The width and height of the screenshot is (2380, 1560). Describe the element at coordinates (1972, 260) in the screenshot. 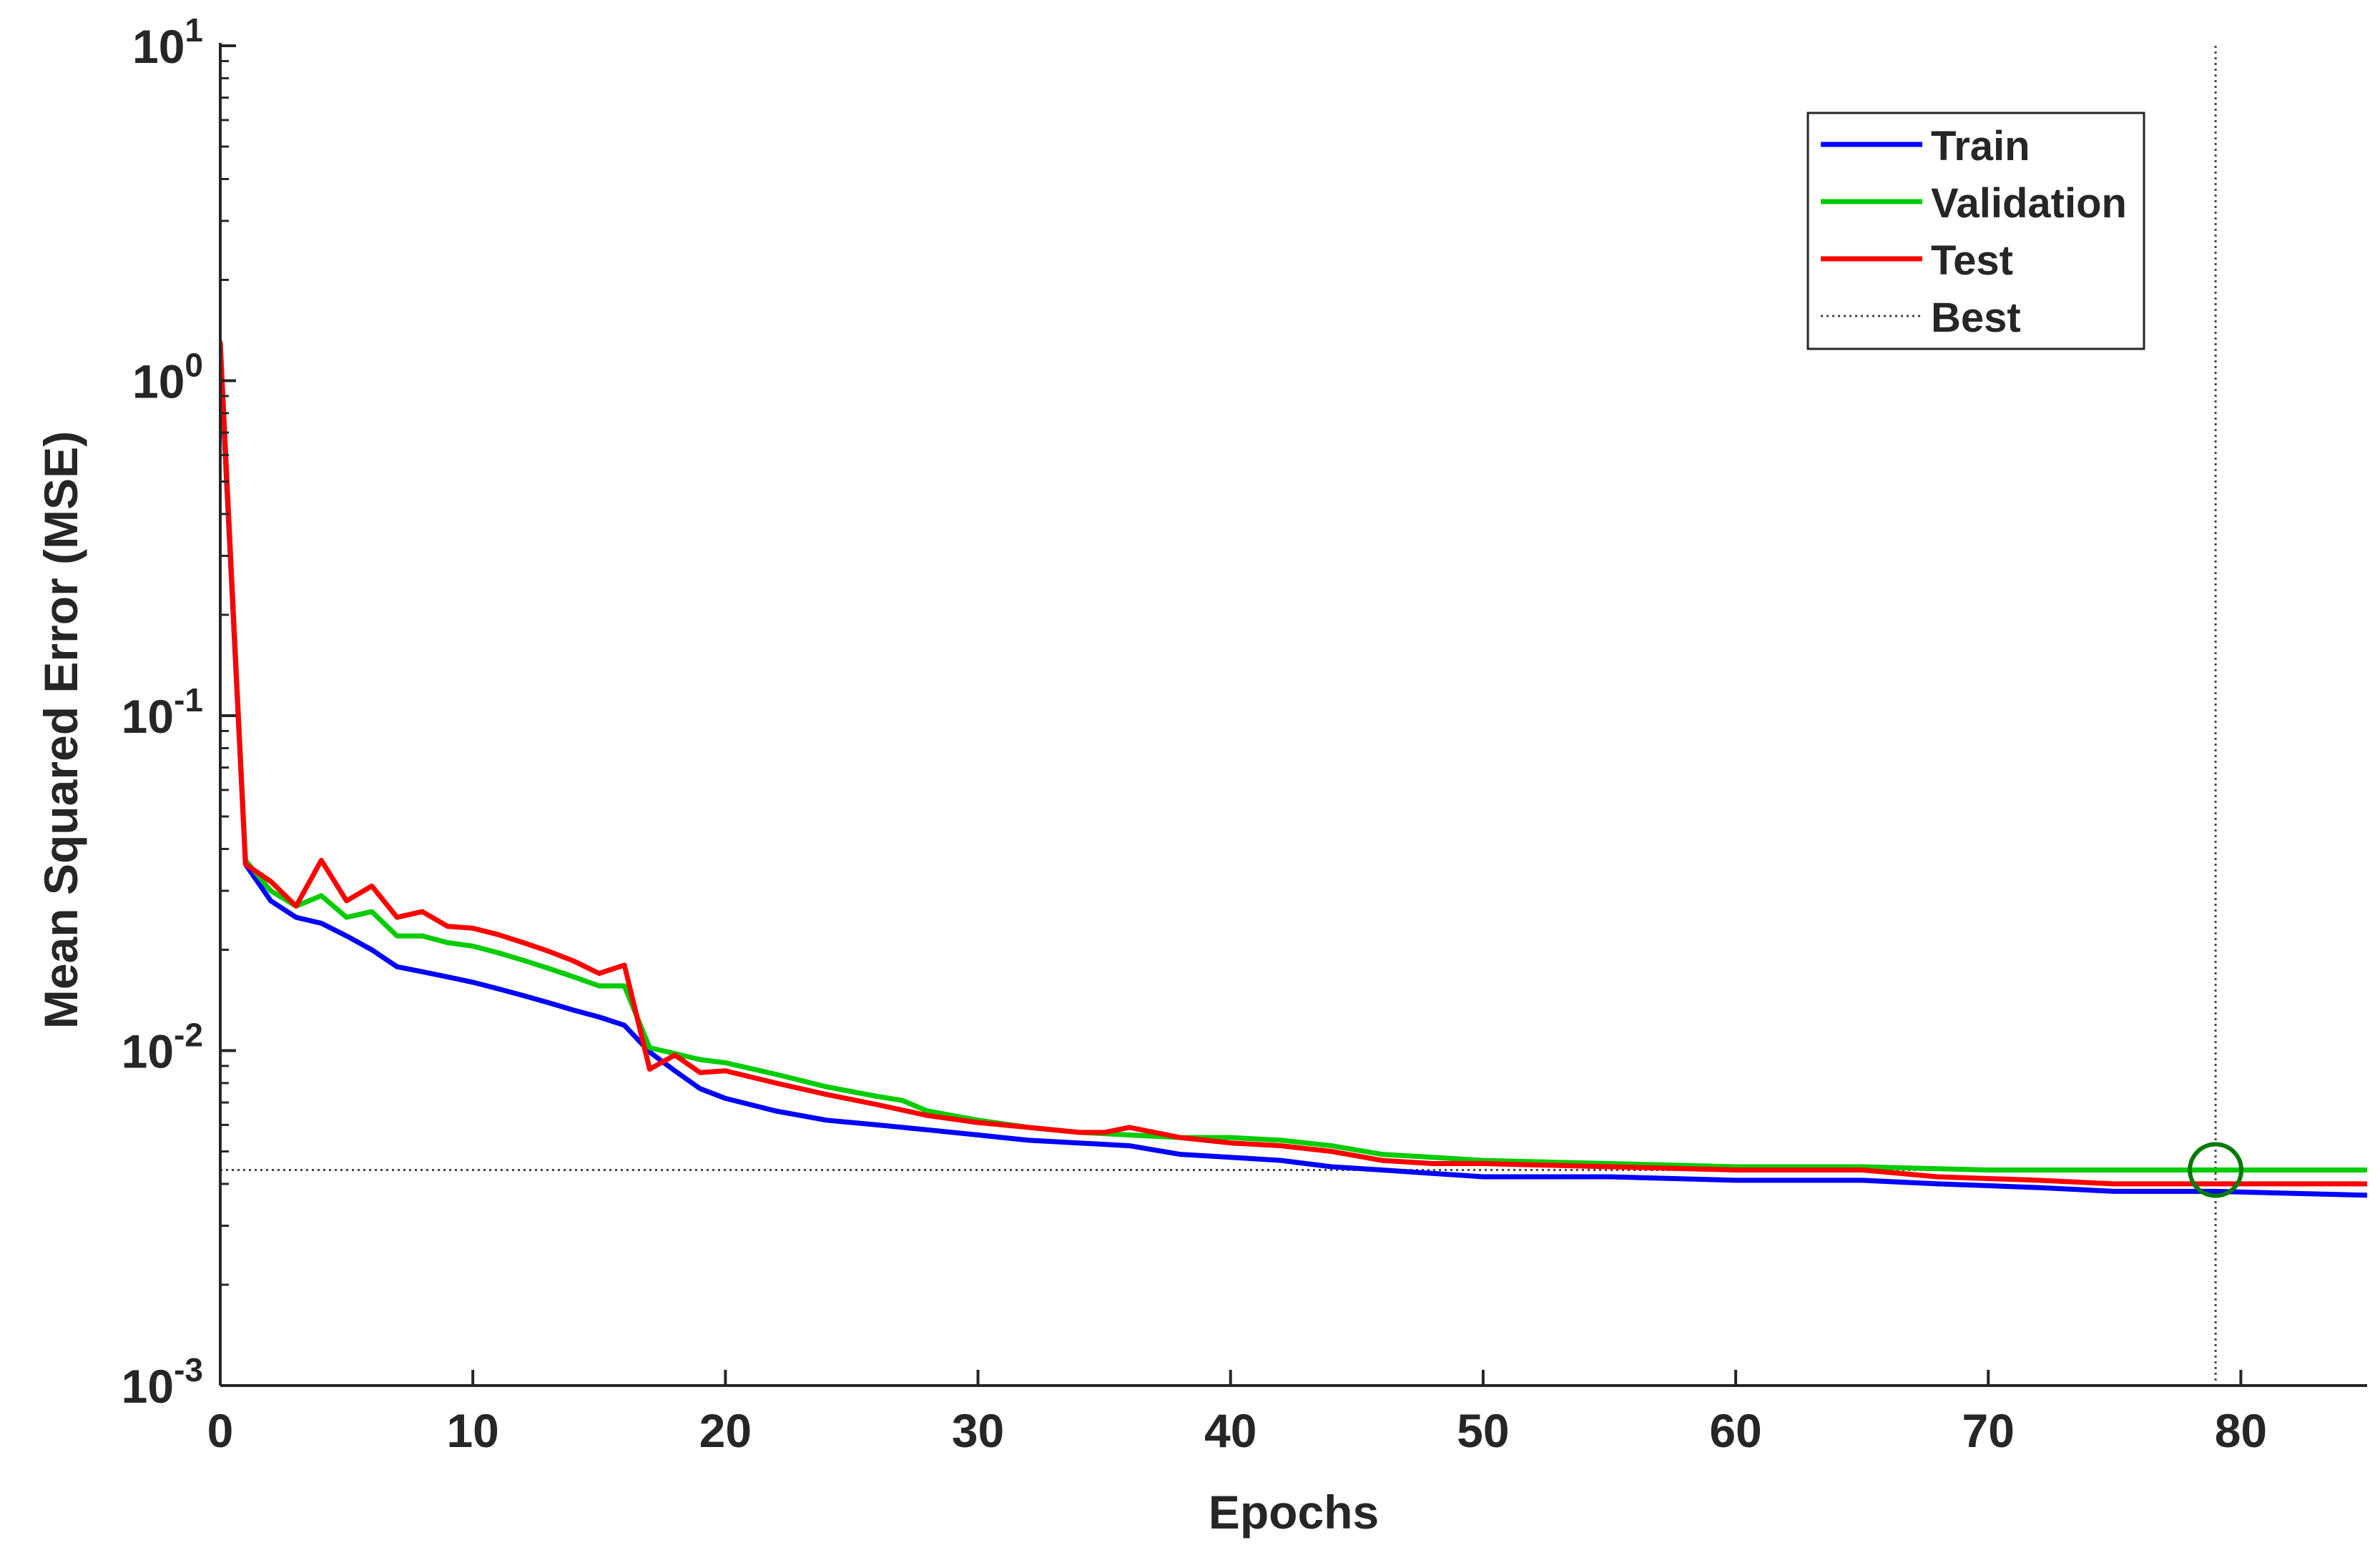

I see `legend-label-test: Test` at that location.